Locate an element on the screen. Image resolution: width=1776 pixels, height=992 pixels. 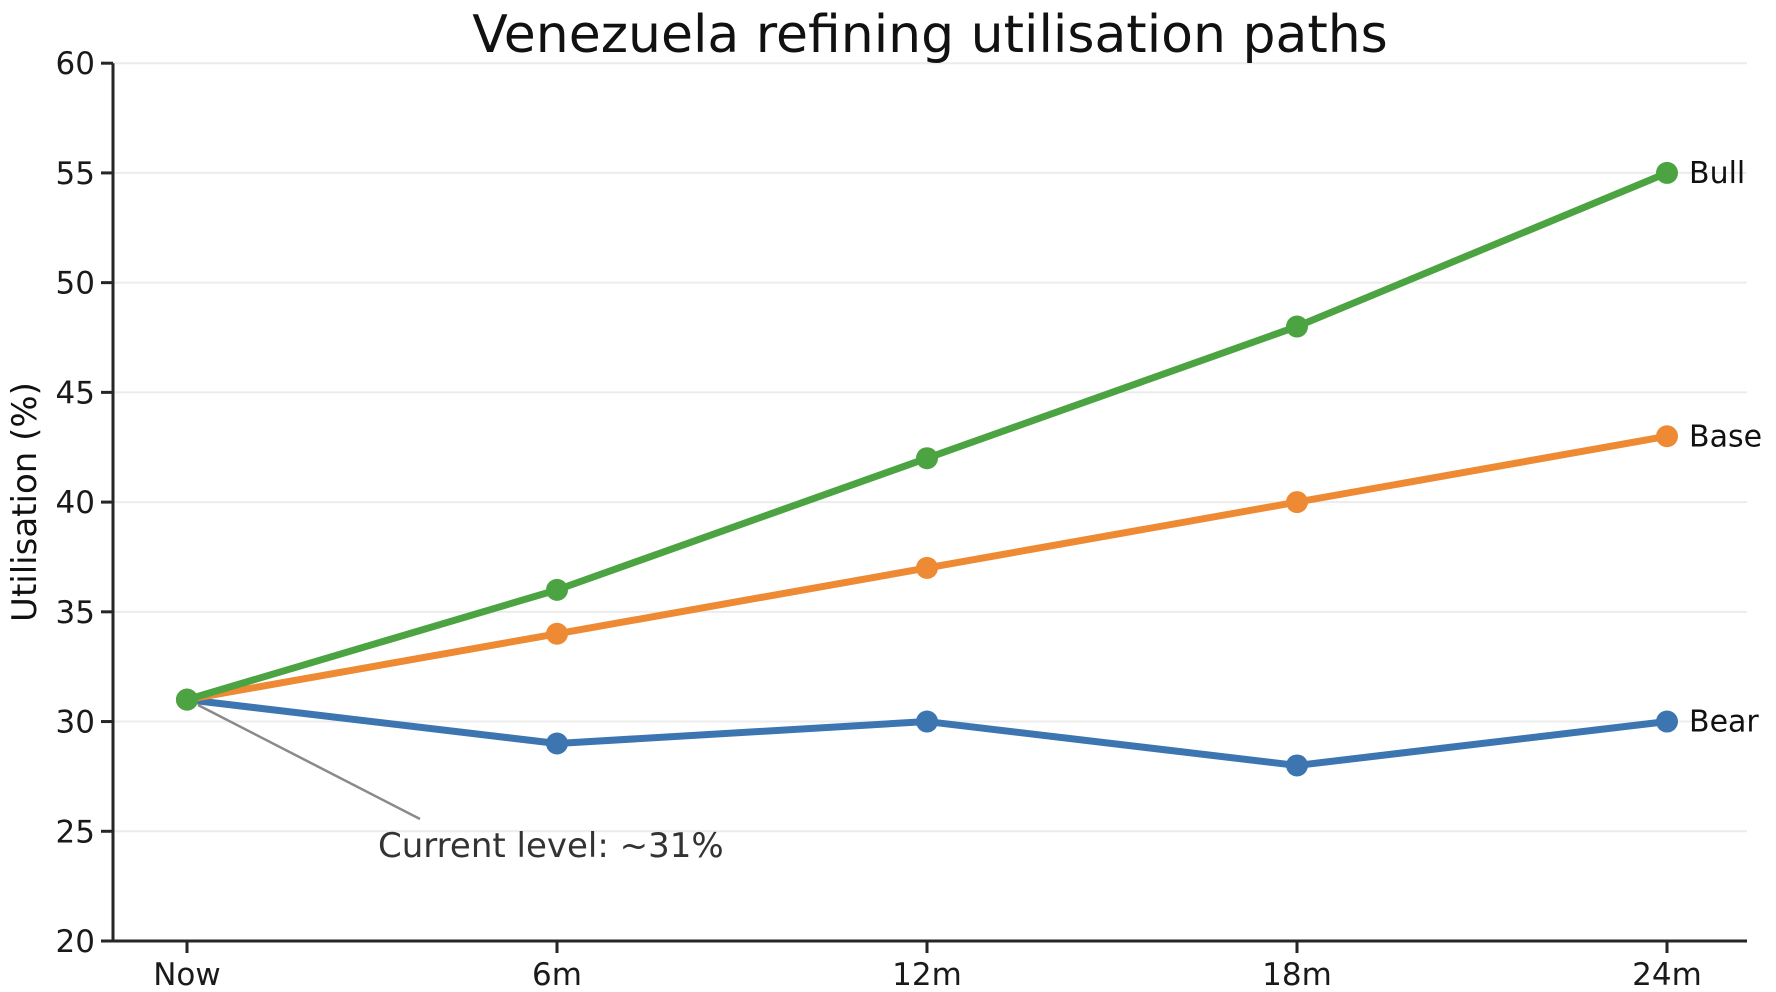
x-tick-label-12m: 12m is located at coordinates (927, 974).